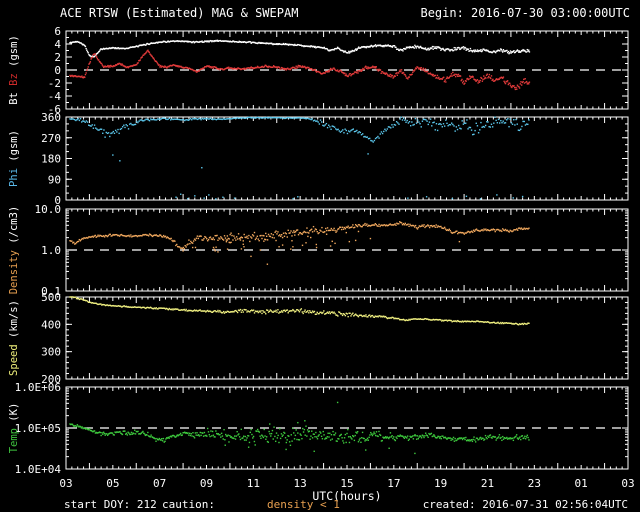  I want to click on x-tick-label: 09, so click(206, 483).